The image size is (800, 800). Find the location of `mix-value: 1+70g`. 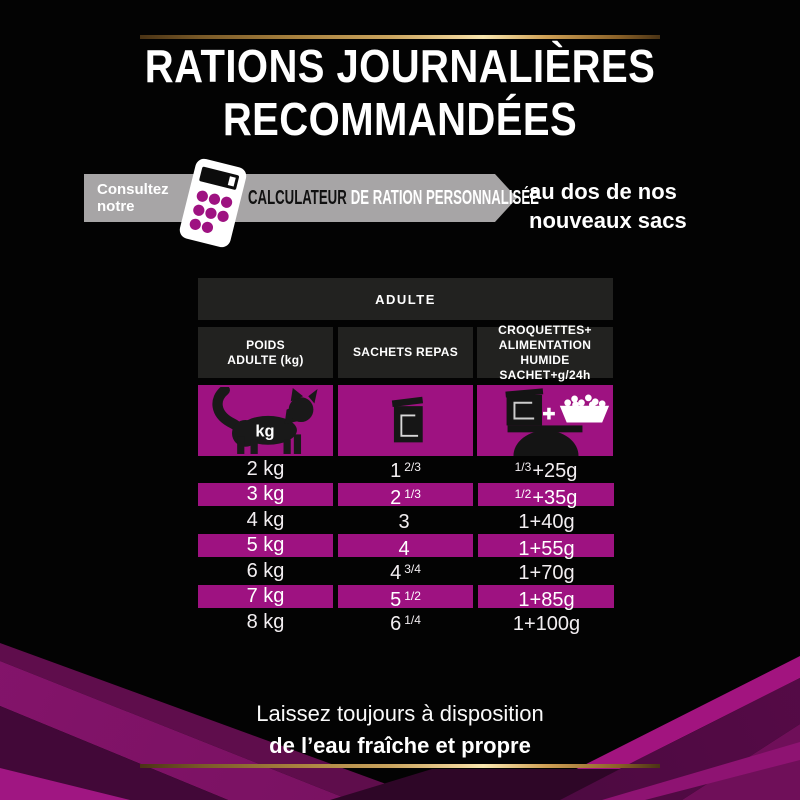

mix-value: 1+70g is located at coordinates (546, 573).